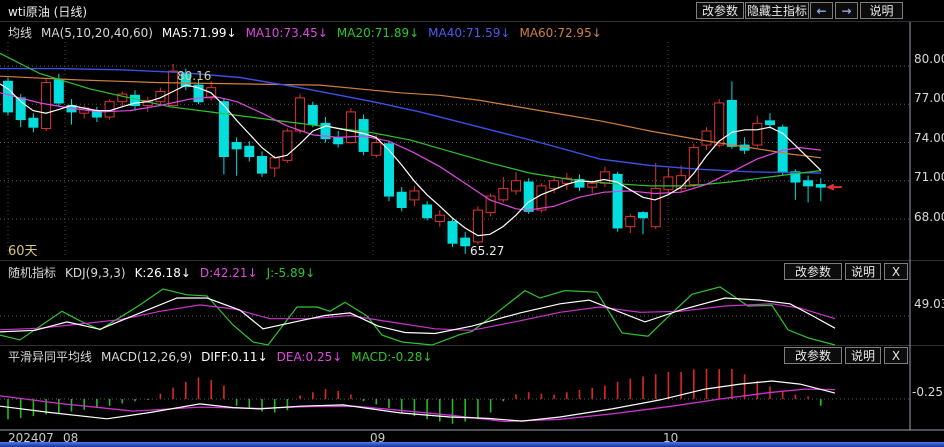  Describe the element at coordinates (896, 271) in the screenshot. I see `kdj-close-button: X` at that location.